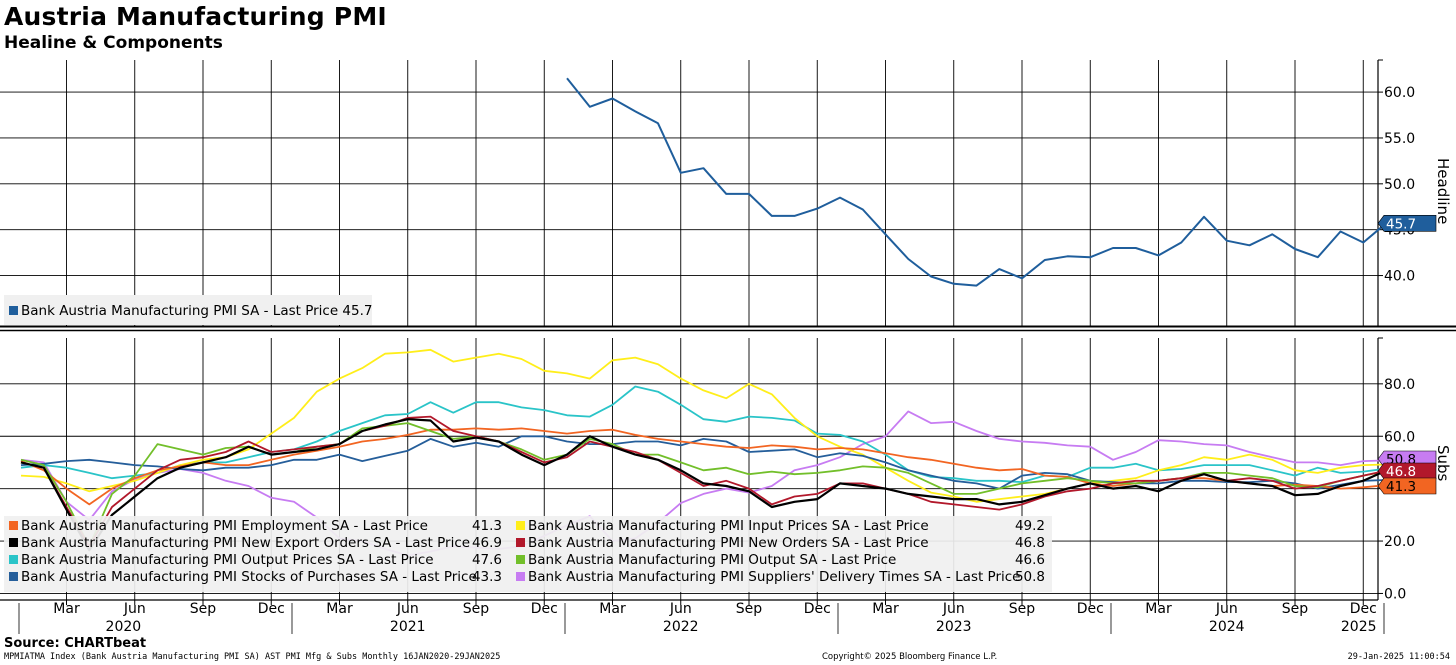 The height and width of the screenshot is (665, 1456). I want to click on last-price-tag-new-orders: 46.8, so click(1407, 471).